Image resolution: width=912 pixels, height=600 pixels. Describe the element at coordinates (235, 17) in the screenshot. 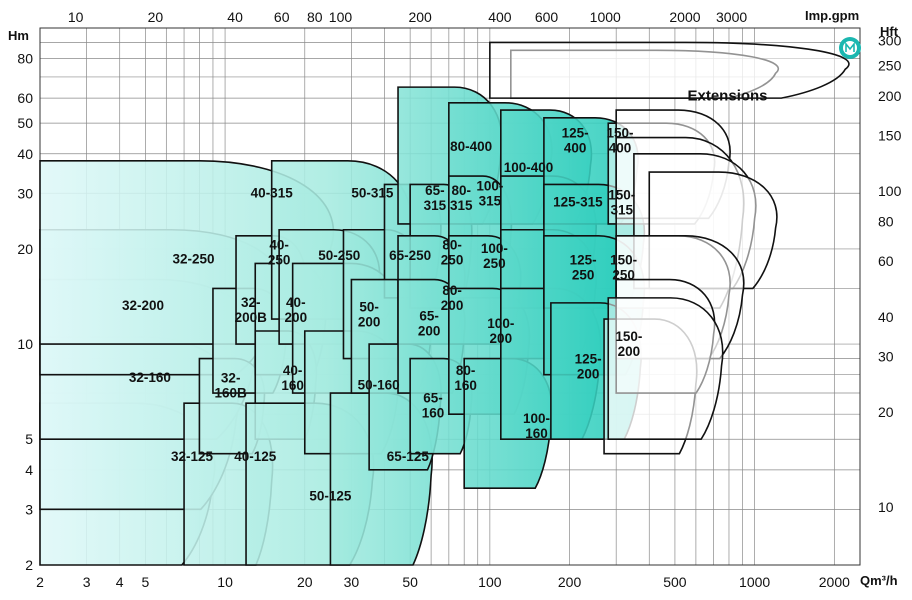

I see `x2-tick-label: 40` at that location.